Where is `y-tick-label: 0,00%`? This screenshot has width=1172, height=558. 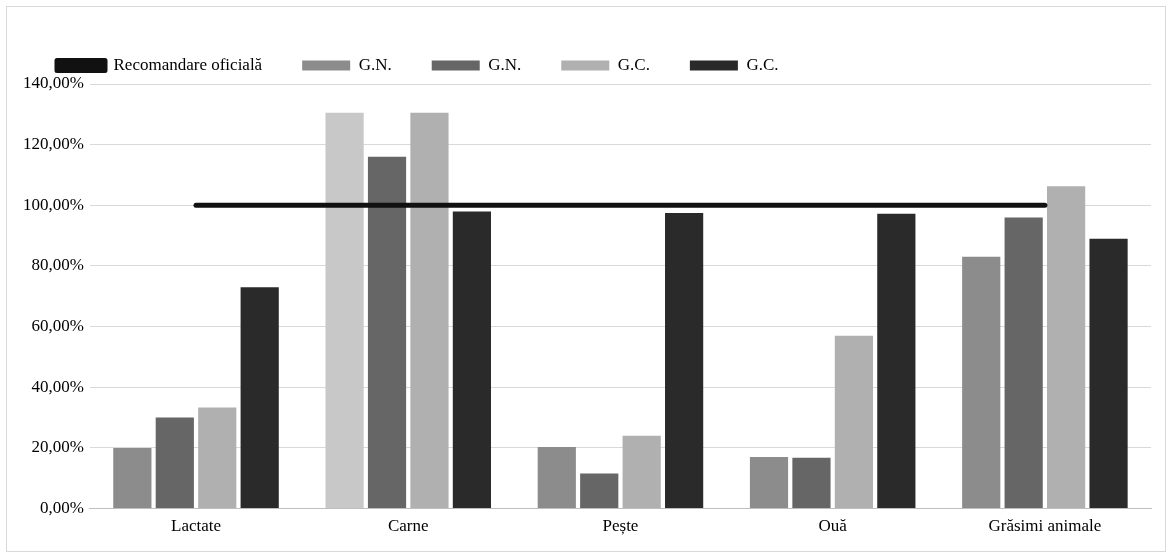
y-tick-label: 0,00% is located at coordinates (61, 508).